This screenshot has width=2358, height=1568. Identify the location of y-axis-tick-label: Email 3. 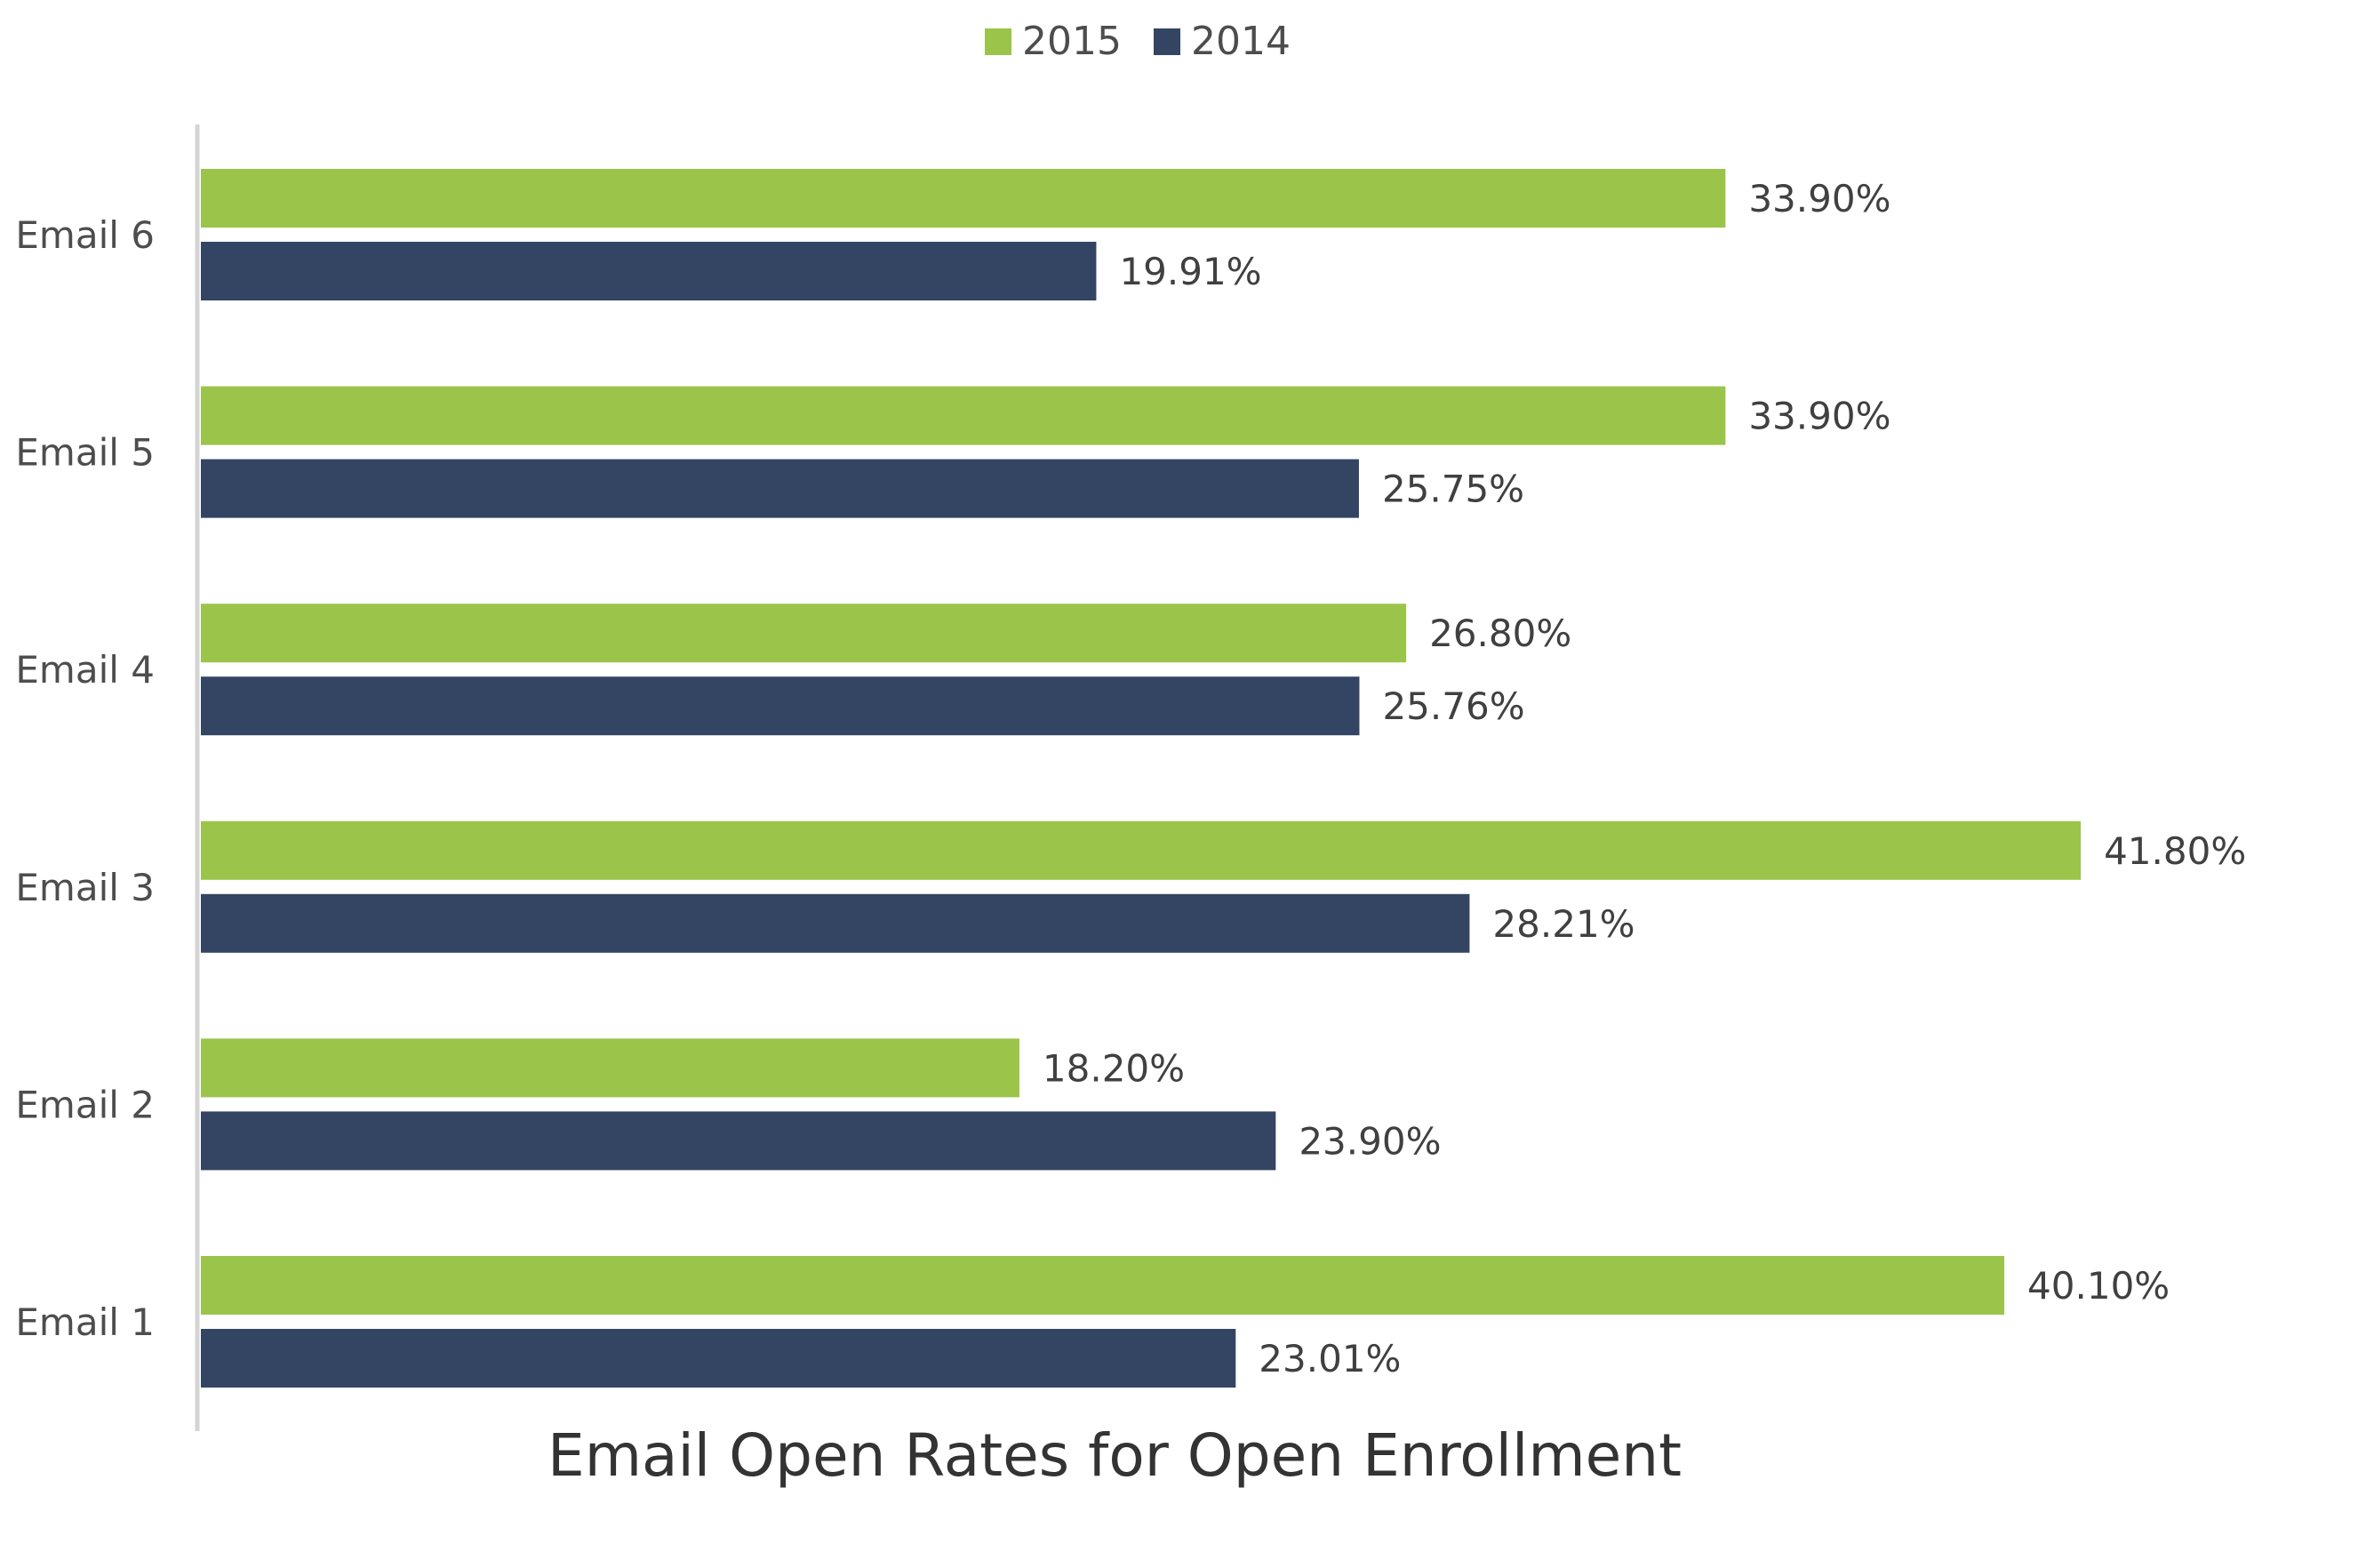
(85, 887).